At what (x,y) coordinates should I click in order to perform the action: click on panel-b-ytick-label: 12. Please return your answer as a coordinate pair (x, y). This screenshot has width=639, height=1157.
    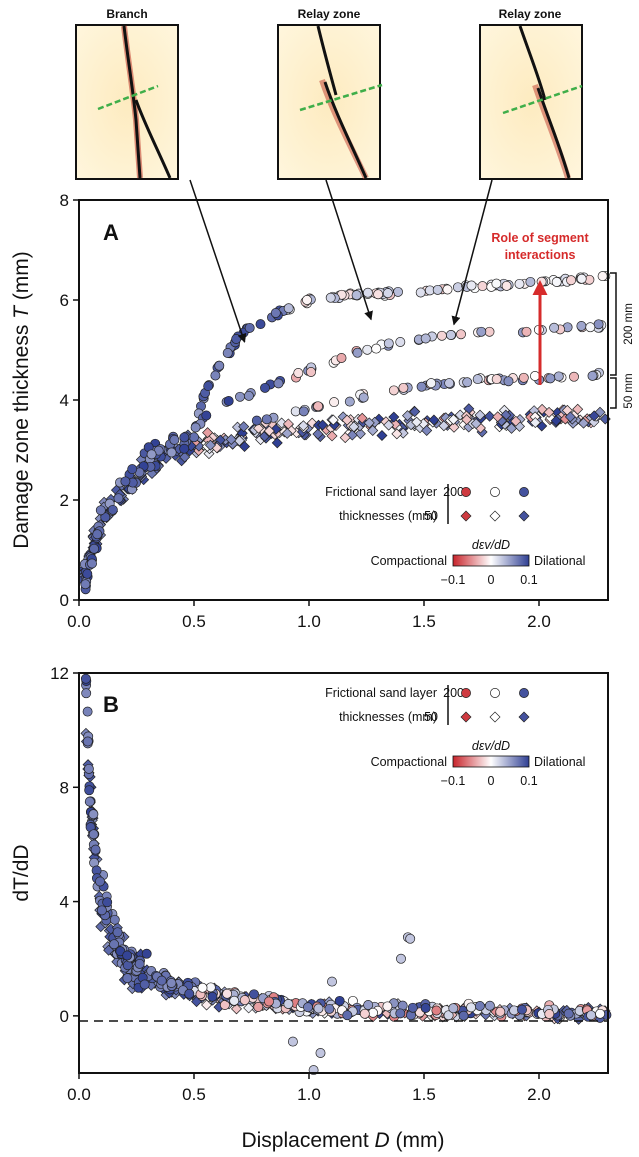
    Looking at the image, I should click on (59, 673).